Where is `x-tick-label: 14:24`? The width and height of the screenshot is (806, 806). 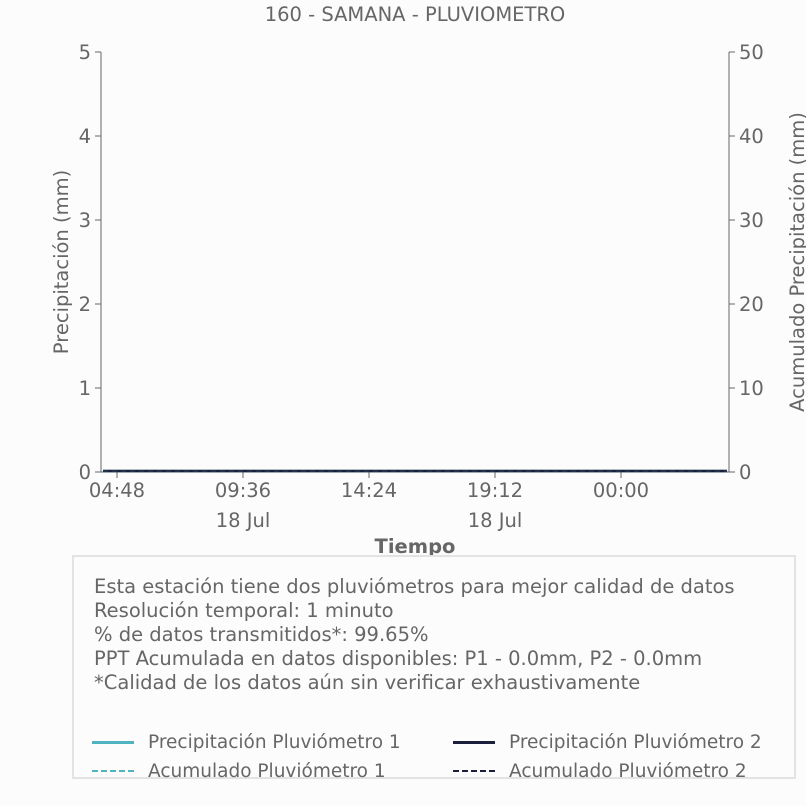 x-tick-label: 14:24 is located at coordinates (369, 490).